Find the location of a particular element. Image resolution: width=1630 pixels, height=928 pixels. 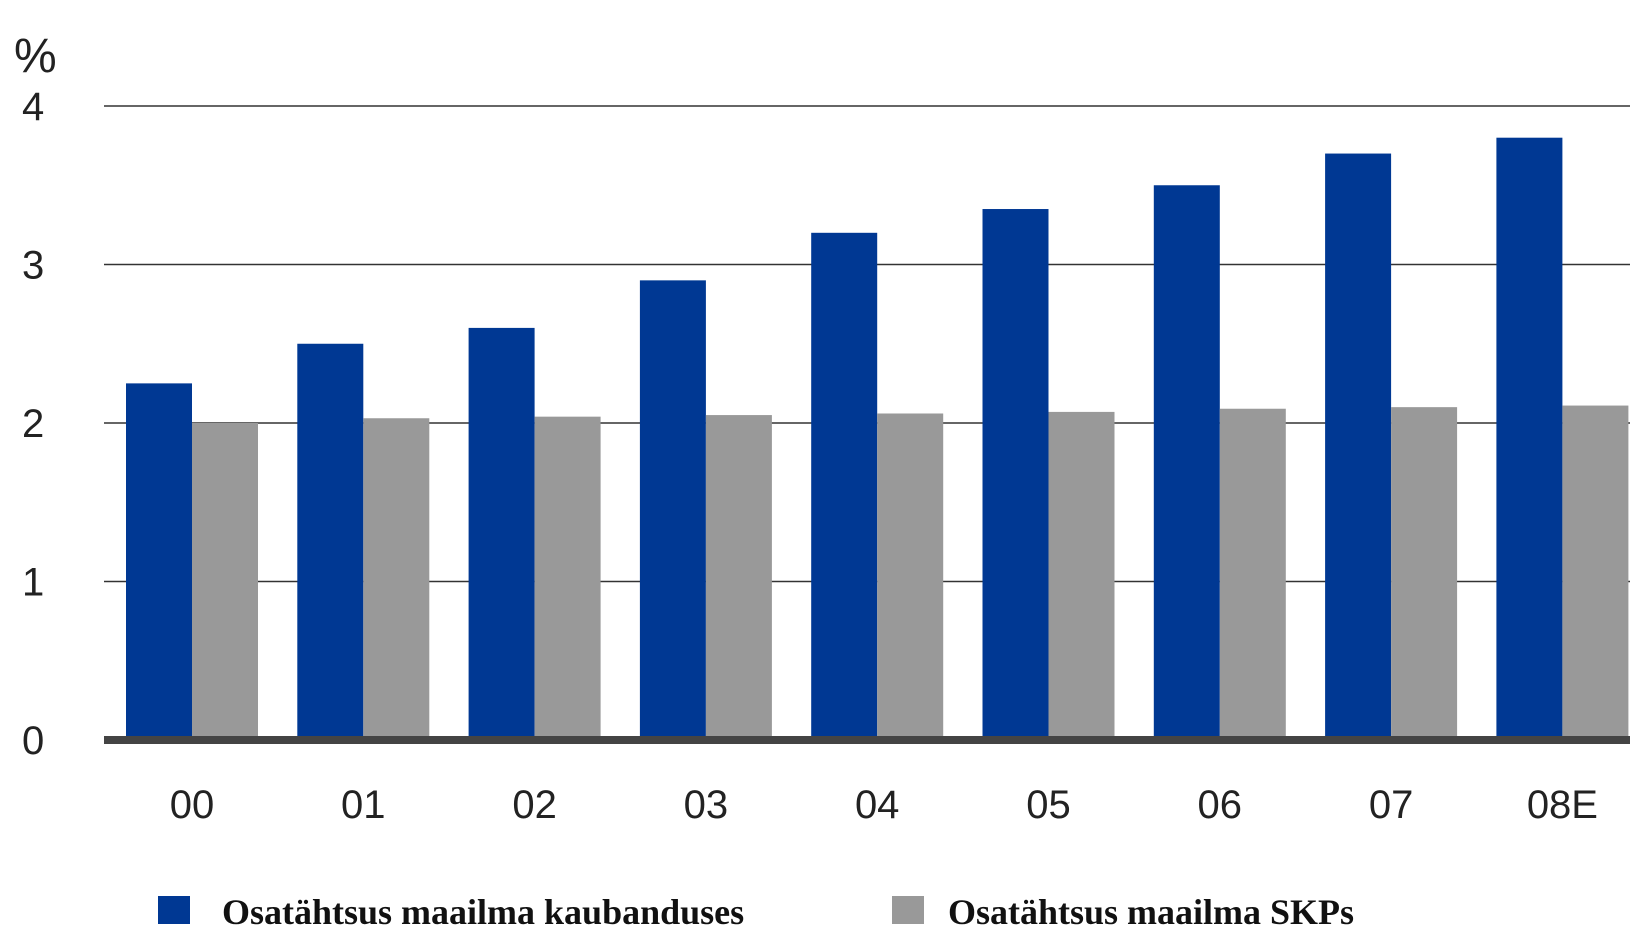

y-tick-label-2: 2 is located at coordinates (33, 424).